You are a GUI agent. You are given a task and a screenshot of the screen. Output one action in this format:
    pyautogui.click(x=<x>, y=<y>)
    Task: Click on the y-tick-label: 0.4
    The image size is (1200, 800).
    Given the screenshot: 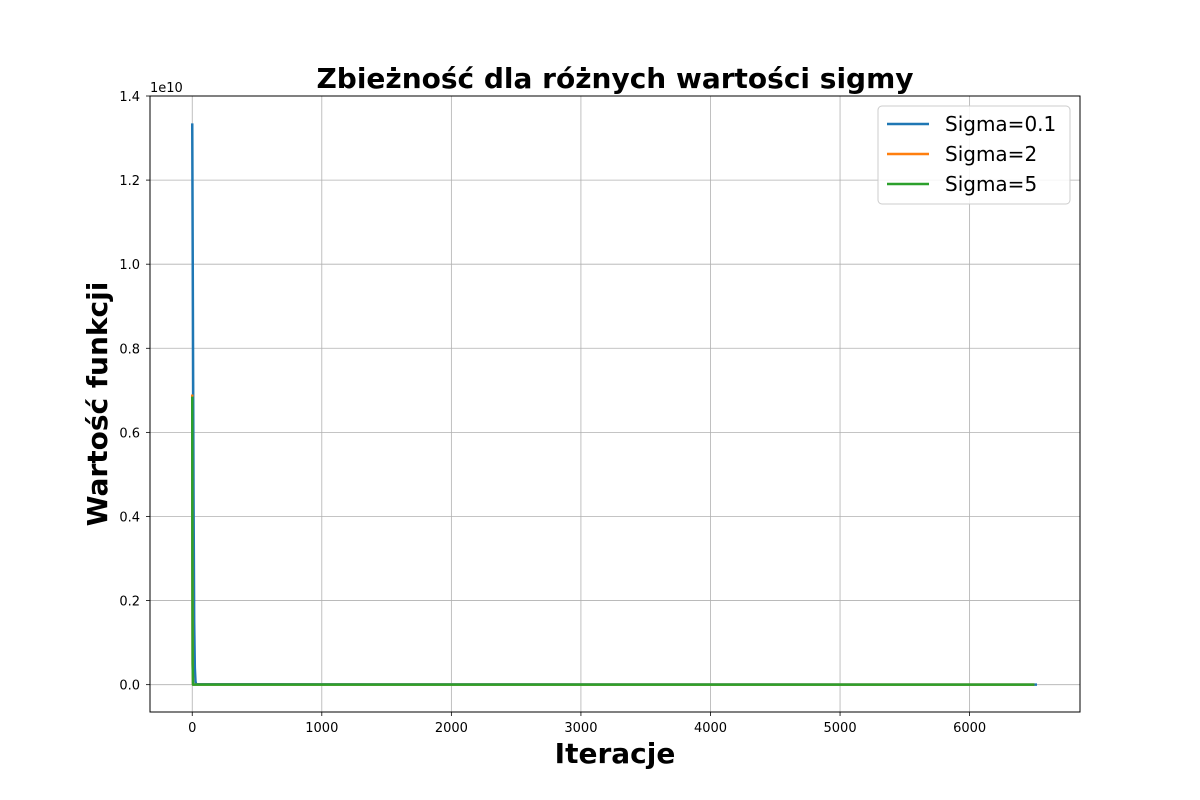 What is the action you would take?
    pyautogui.click(x=129, y=517)
    